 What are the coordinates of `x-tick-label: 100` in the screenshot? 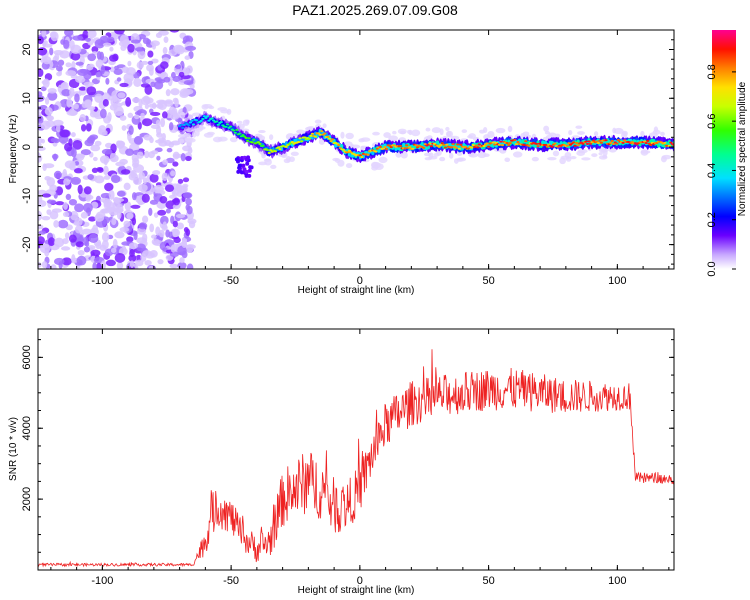 It's located at (617, 581).